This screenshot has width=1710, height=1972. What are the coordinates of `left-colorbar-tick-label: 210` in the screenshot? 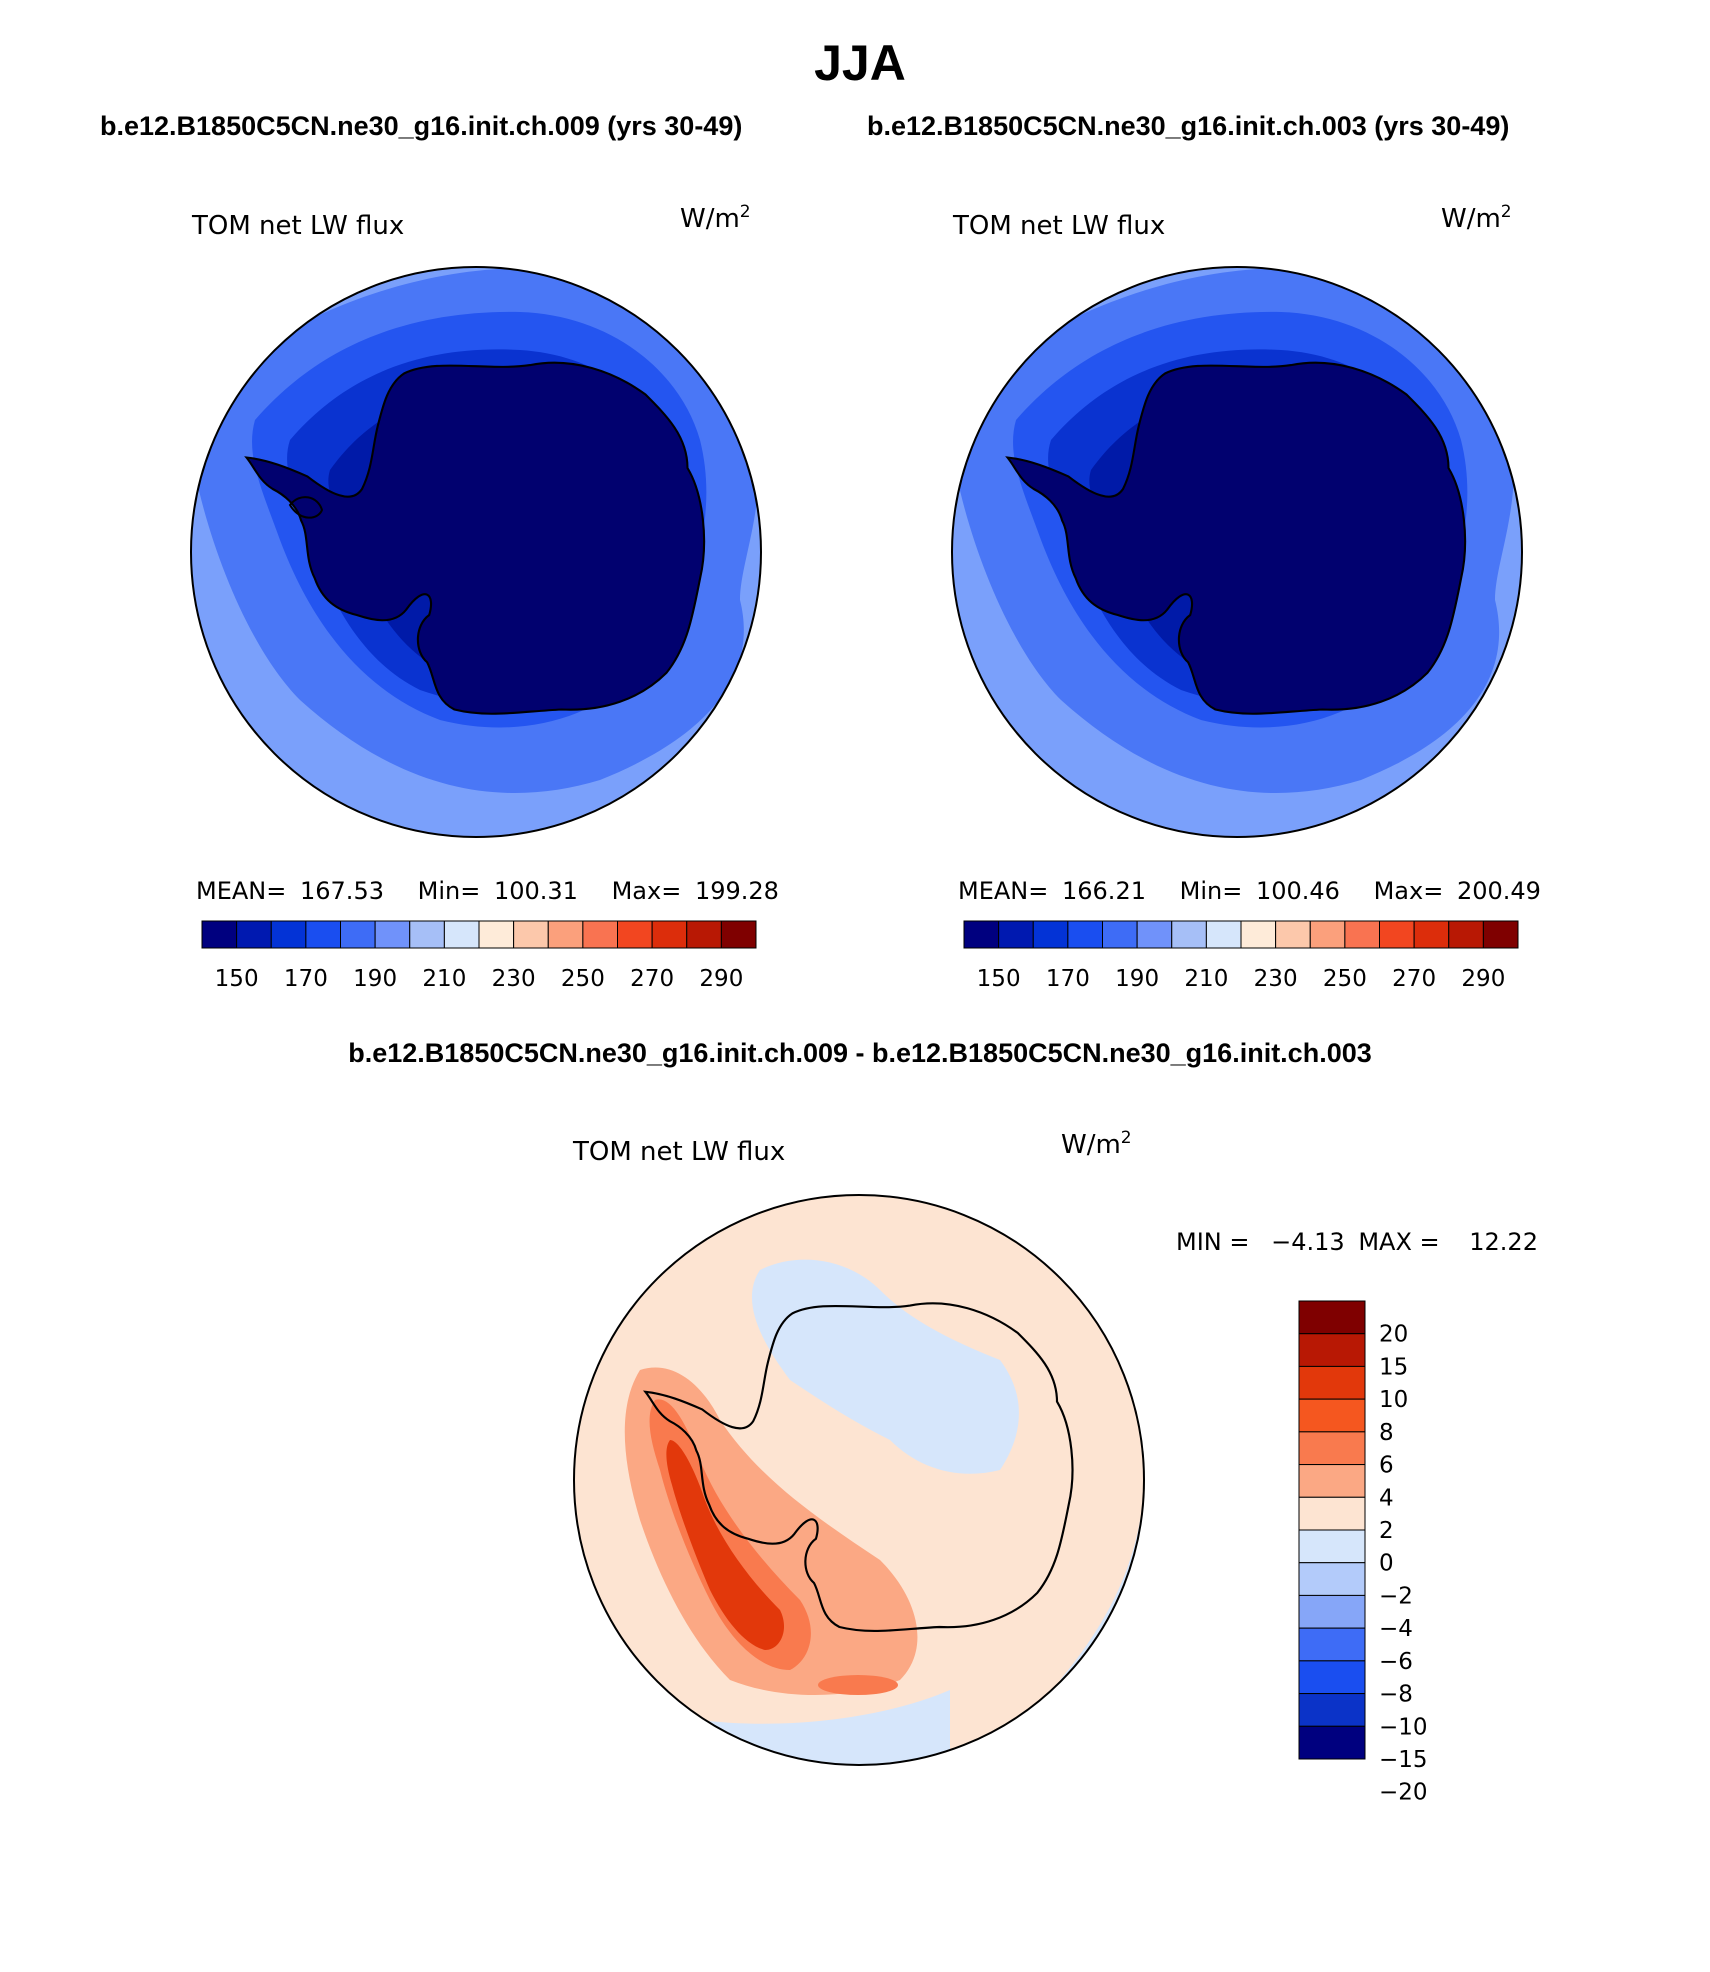 It's located at (444, 979).